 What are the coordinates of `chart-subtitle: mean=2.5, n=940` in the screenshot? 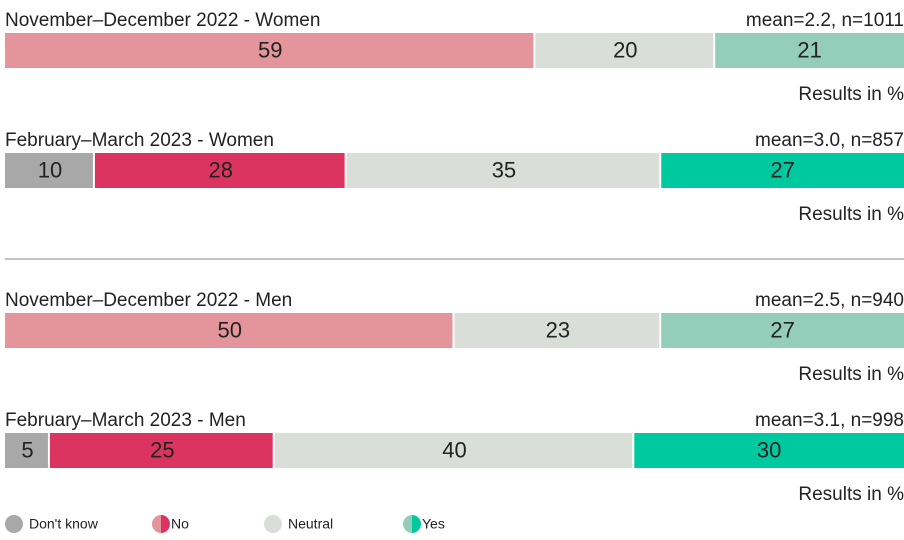 It's located at (829, 300).